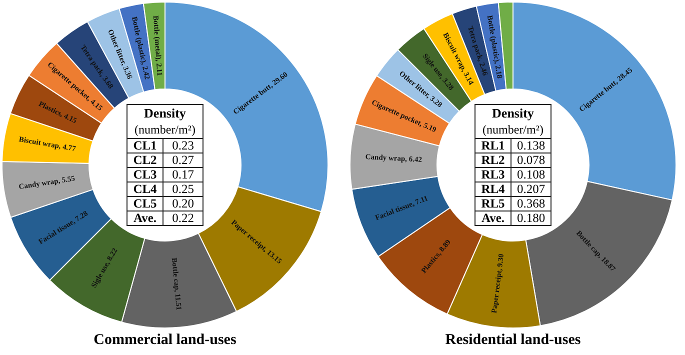  Describe the element at coordinates (183, 189) in the screenshot. I see `text: 0.25` at that location.